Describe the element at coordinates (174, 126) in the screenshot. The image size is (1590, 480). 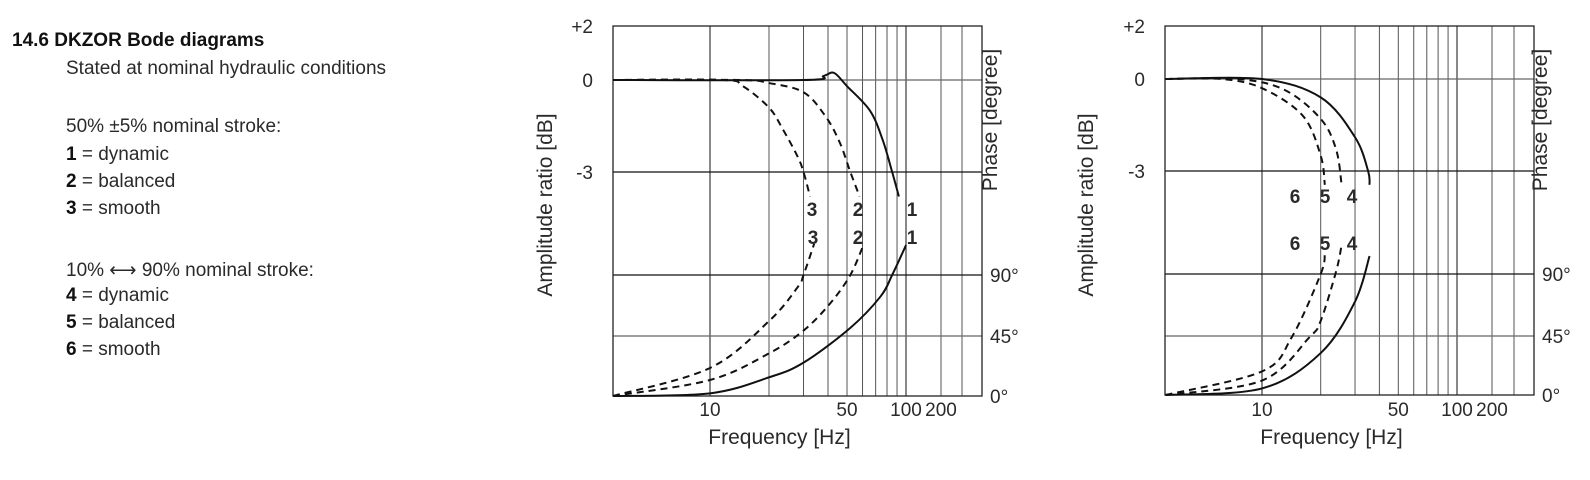
I see `group1-heading: 50% ±5% nominal stroke:` at that location.